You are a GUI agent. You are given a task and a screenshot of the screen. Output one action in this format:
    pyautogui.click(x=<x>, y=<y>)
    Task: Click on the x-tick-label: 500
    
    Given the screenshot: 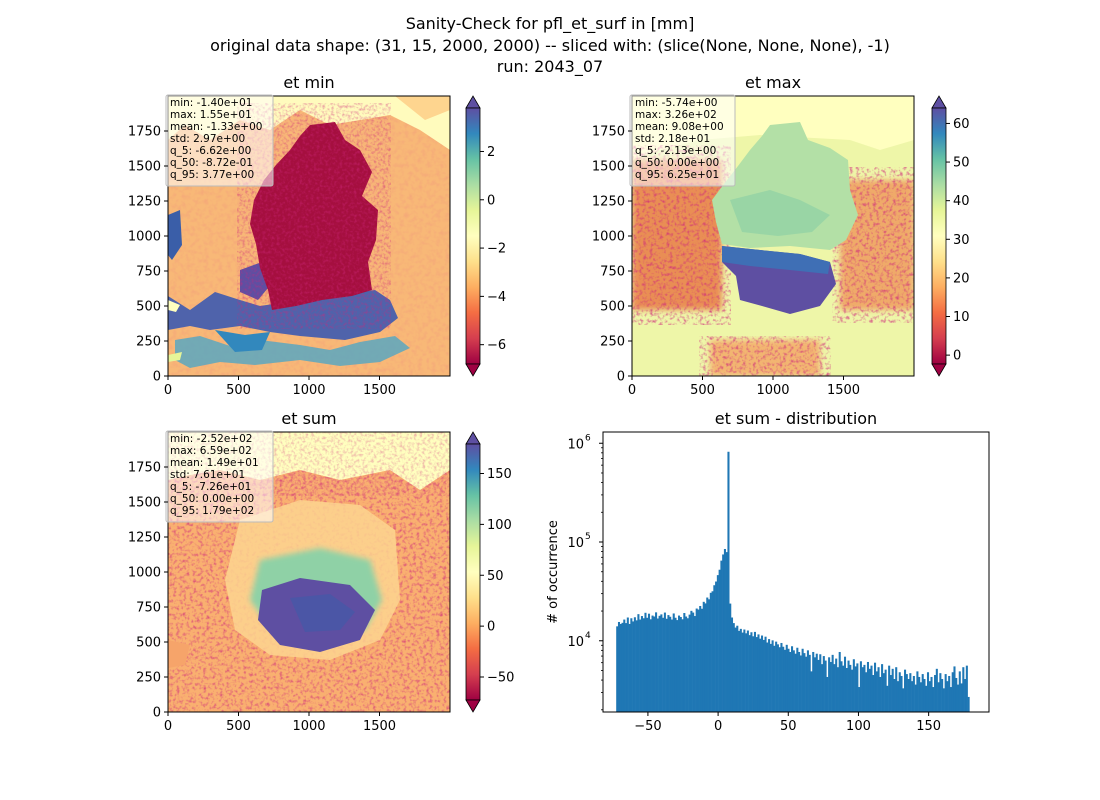 What is the action you would take?
    pyautogui.click(x=238, y=726)
    